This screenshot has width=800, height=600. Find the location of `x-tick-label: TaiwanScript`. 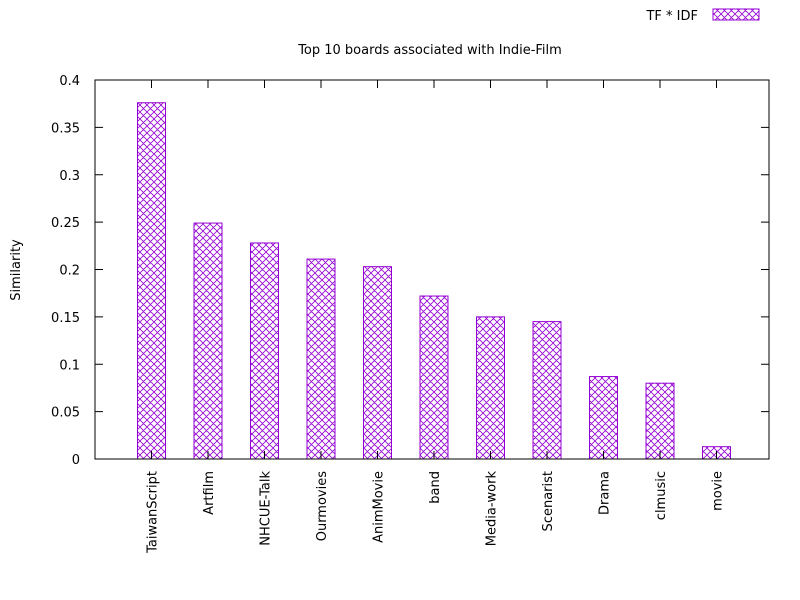

x-tick-label: TaiwanScript is located at coordinates (153, 512).